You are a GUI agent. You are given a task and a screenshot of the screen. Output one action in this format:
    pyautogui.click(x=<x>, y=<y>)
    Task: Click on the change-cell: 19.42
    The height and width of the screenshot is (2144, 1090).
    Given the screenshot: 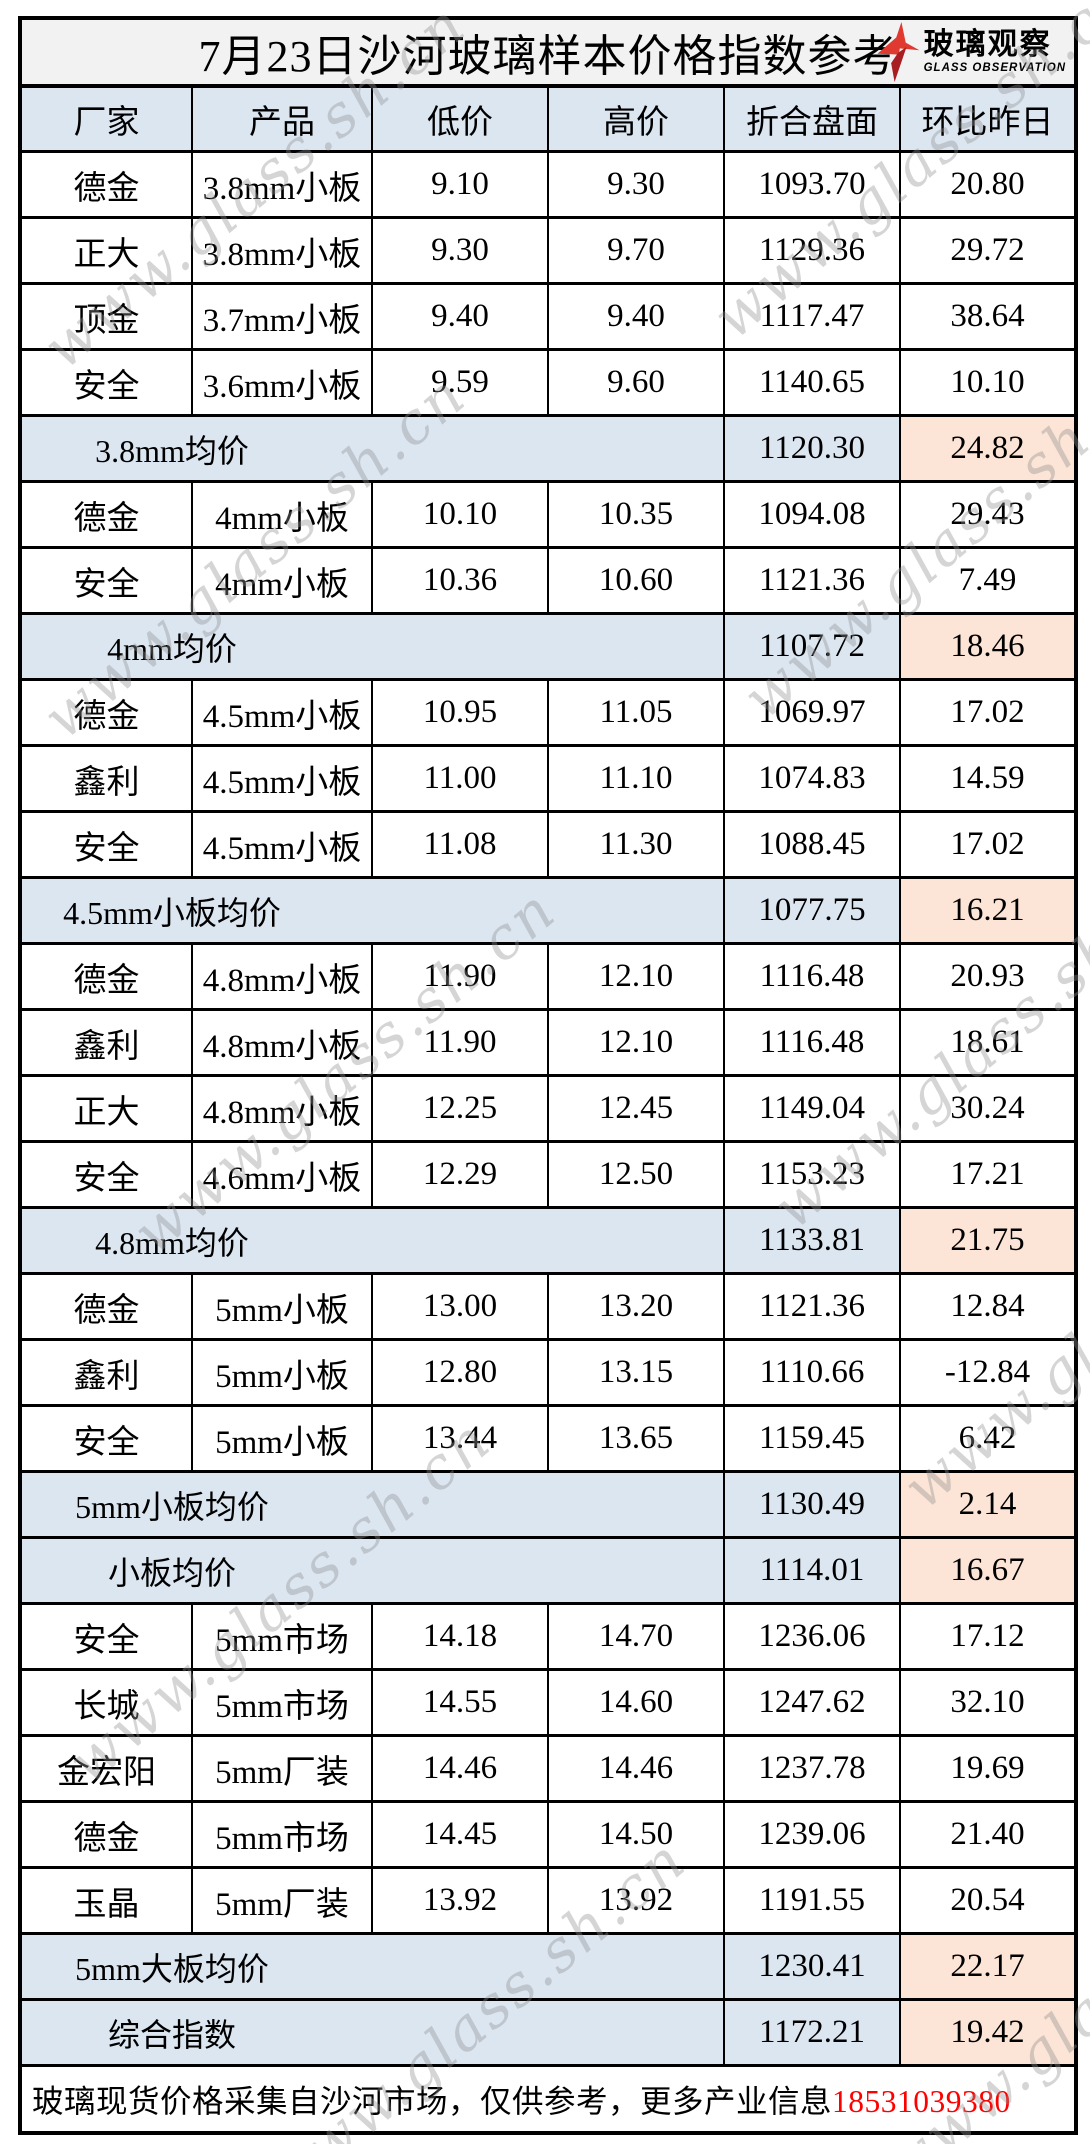 What is the action you would take?
    pyautogui.click(x=988, y=2032)
    